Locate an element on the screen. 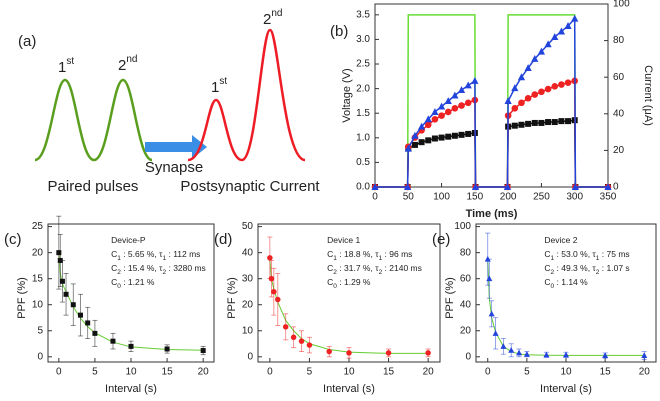 The height and width of the screenshot is (401, 660). y-tick-label: 10 is located at coordinates (248, 330).